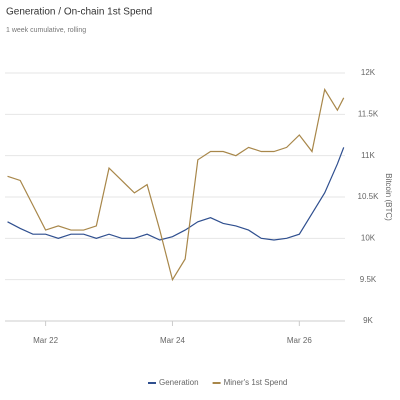  Describe the element at coordinates (79, 12) in the screenshot. I see `chart-title: Generation / On-chain 1st Spend` at that location.